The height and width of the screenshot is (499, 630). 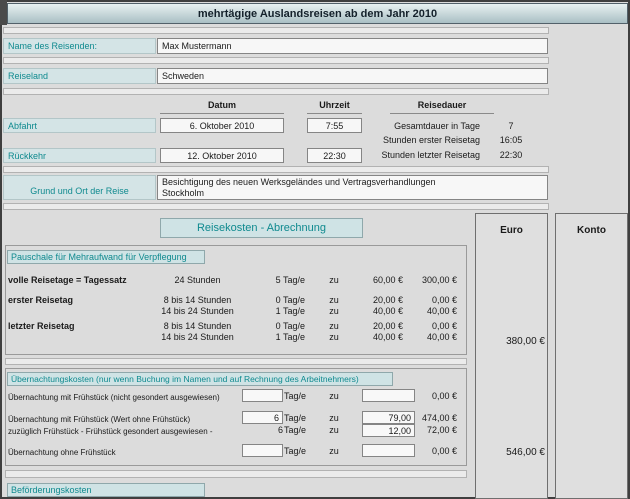 I want to click on lodging-rate-input: 12,00, so click(x=388, y=430).